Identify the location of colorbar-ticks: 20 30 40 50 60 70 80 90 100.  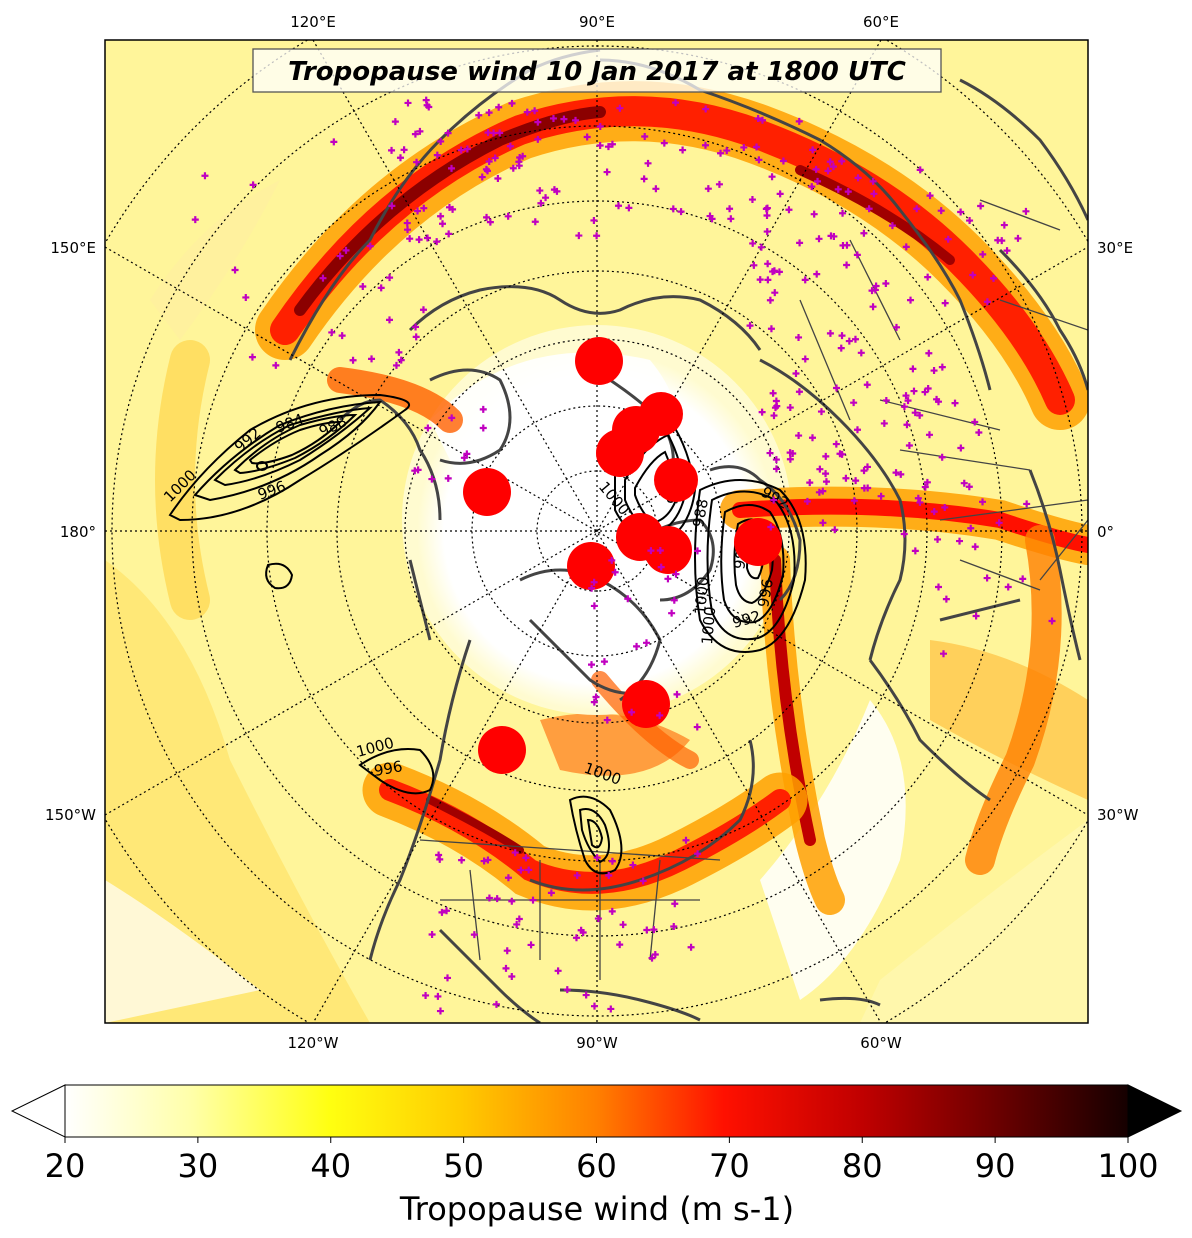
(602, 1161).